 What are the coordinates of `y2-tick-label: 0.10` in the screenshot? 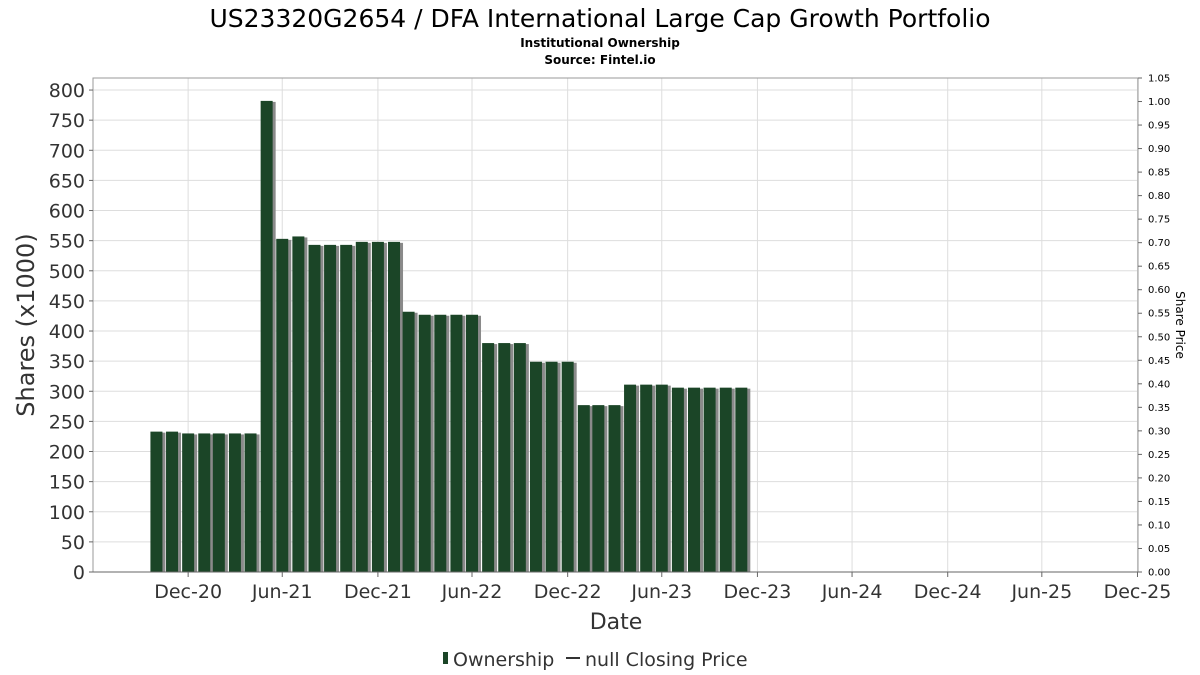 It's located at (1159, 525).